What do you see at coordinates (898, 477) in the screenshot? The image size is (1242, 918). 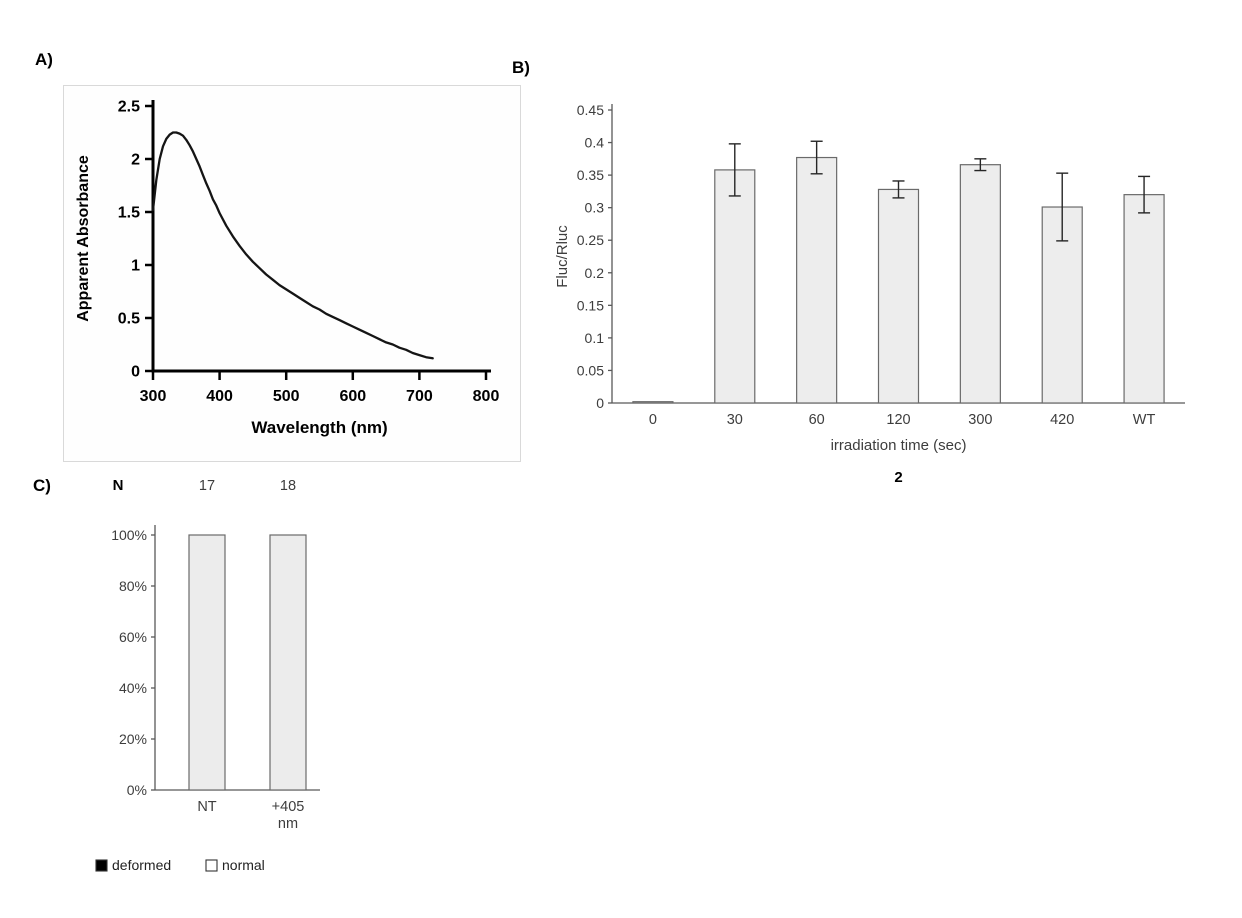 I see `compound-number-label: 2` at bounding box center [898, 477].